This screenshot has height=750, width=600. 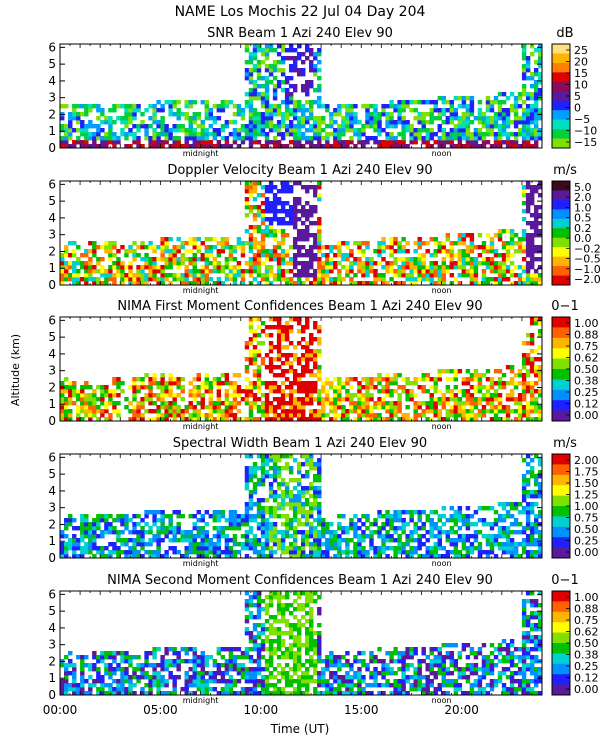 What do you see at coordinates (585, 131) in the screenshot?
I see `colorbar-label: −10` at bounding box center [585, 131].